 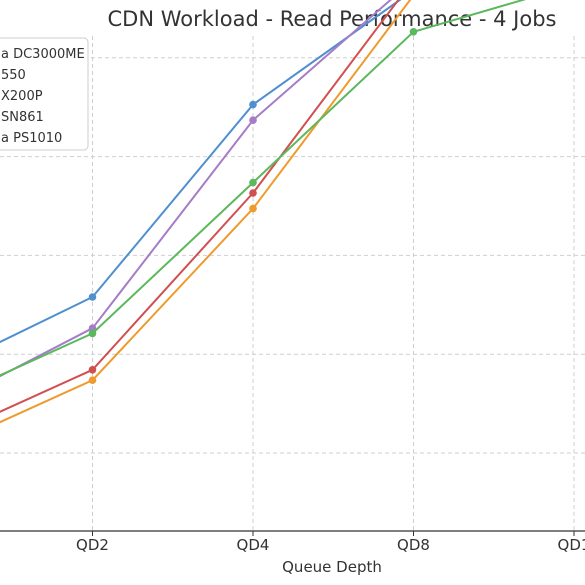 I want to click on data-point-4-QD8, so click(x=413, y=32).